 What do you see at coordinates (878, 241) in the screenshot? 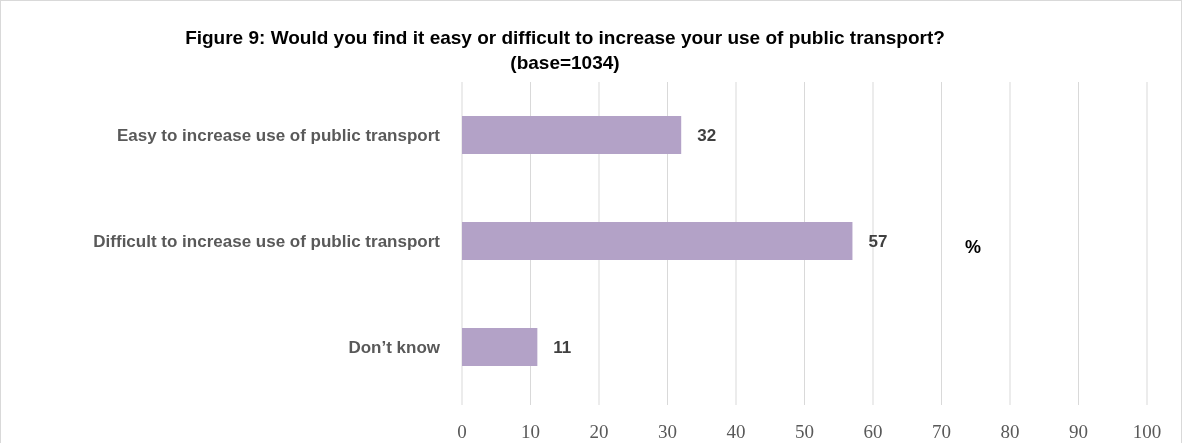
I see `data-label: 57` at bounding box center [878, 241].